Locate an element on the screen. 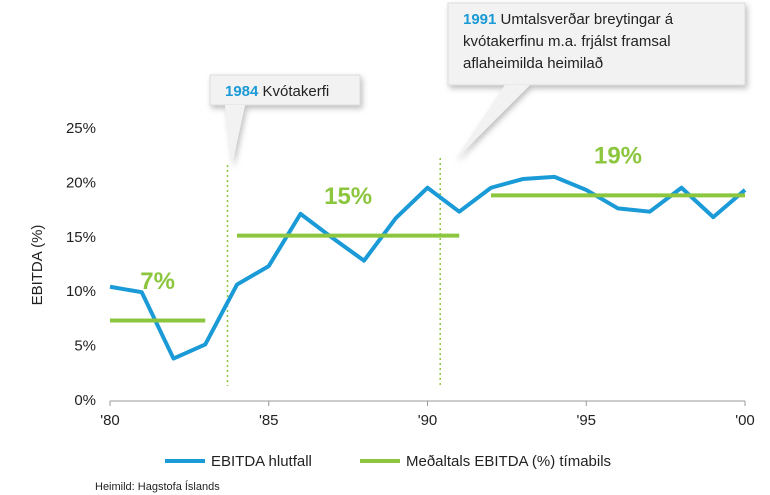 The height and width of the screenshot is (495, 770). callout-text: aflaheimilda heimilað is located at coordinates (533, 63).